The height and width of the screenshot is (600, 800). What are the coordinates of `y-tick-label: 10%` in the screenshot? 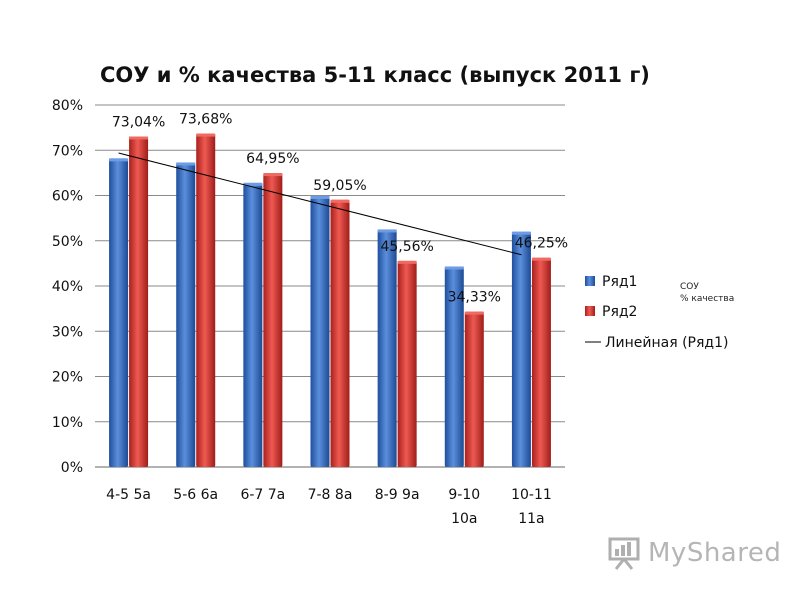 It's located at (67, 423).